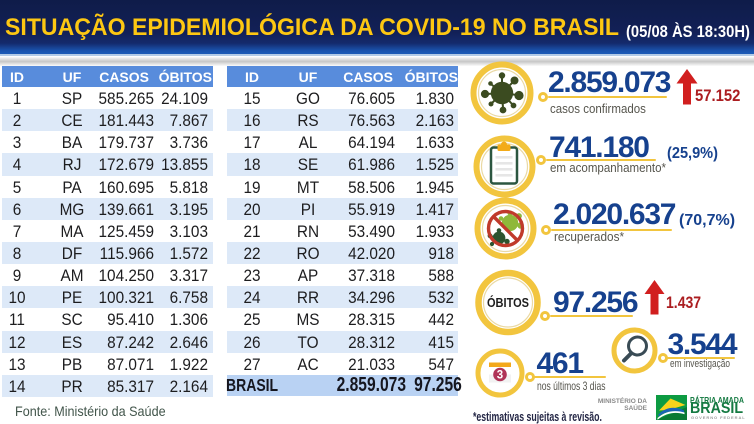 Image resolution: width=754 pixels, height=424 pixels. I want to click on svg-text: ÓBITOS, so click(508, 302).